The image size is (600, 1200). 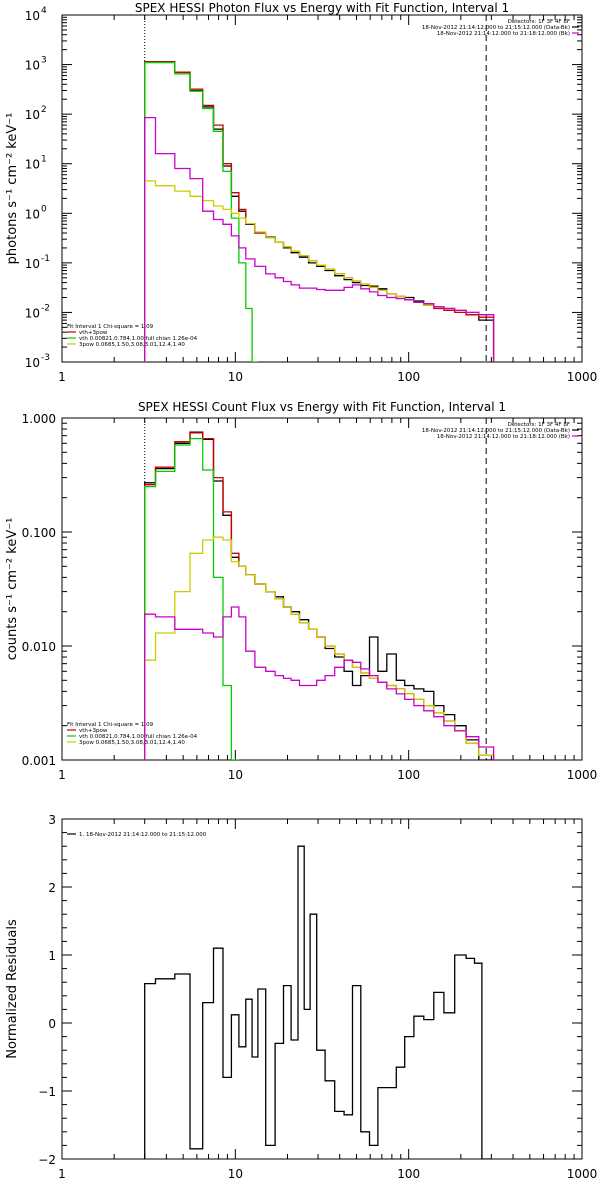 I want to click on y-tick-label-exponent: -1, so click(x=45, y=259).